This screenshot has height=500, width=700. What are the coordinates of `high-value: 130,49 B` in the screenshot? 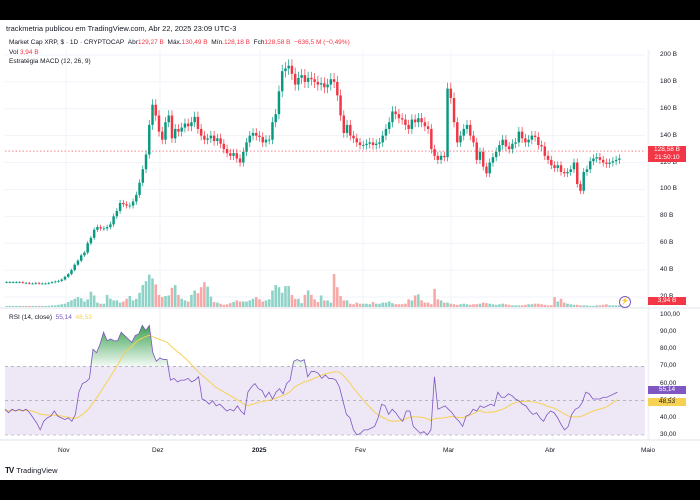 It's located at (194, 42).